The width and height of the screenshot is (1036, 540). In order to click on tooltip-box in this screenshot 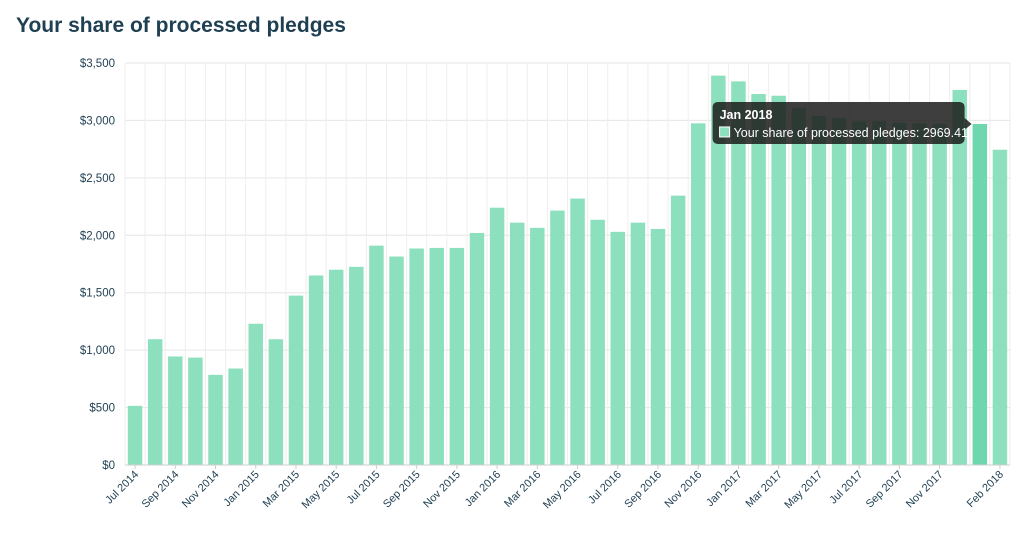, I will do `click(838, 122)`.